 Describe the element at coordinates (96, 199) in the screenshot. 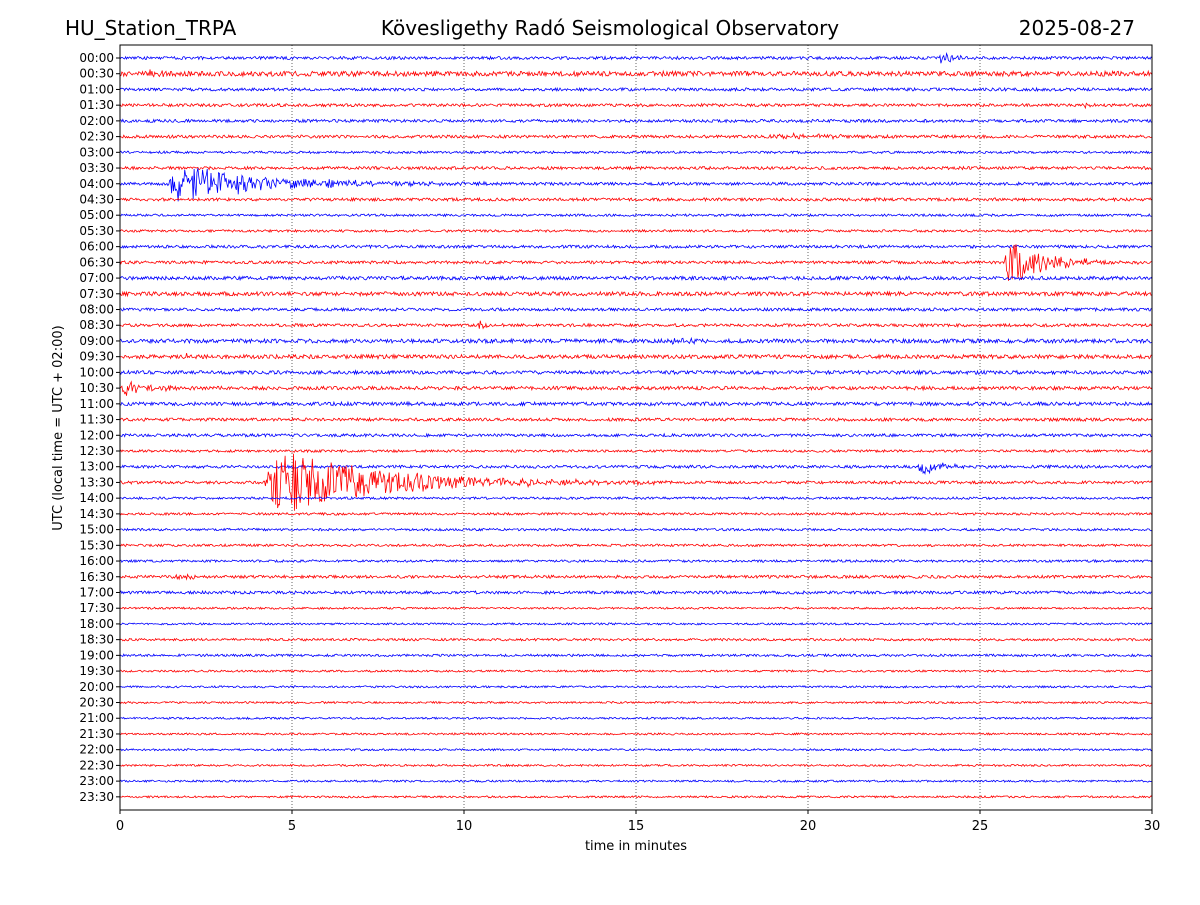

I see `y-tick-label: 04:30` at that location.